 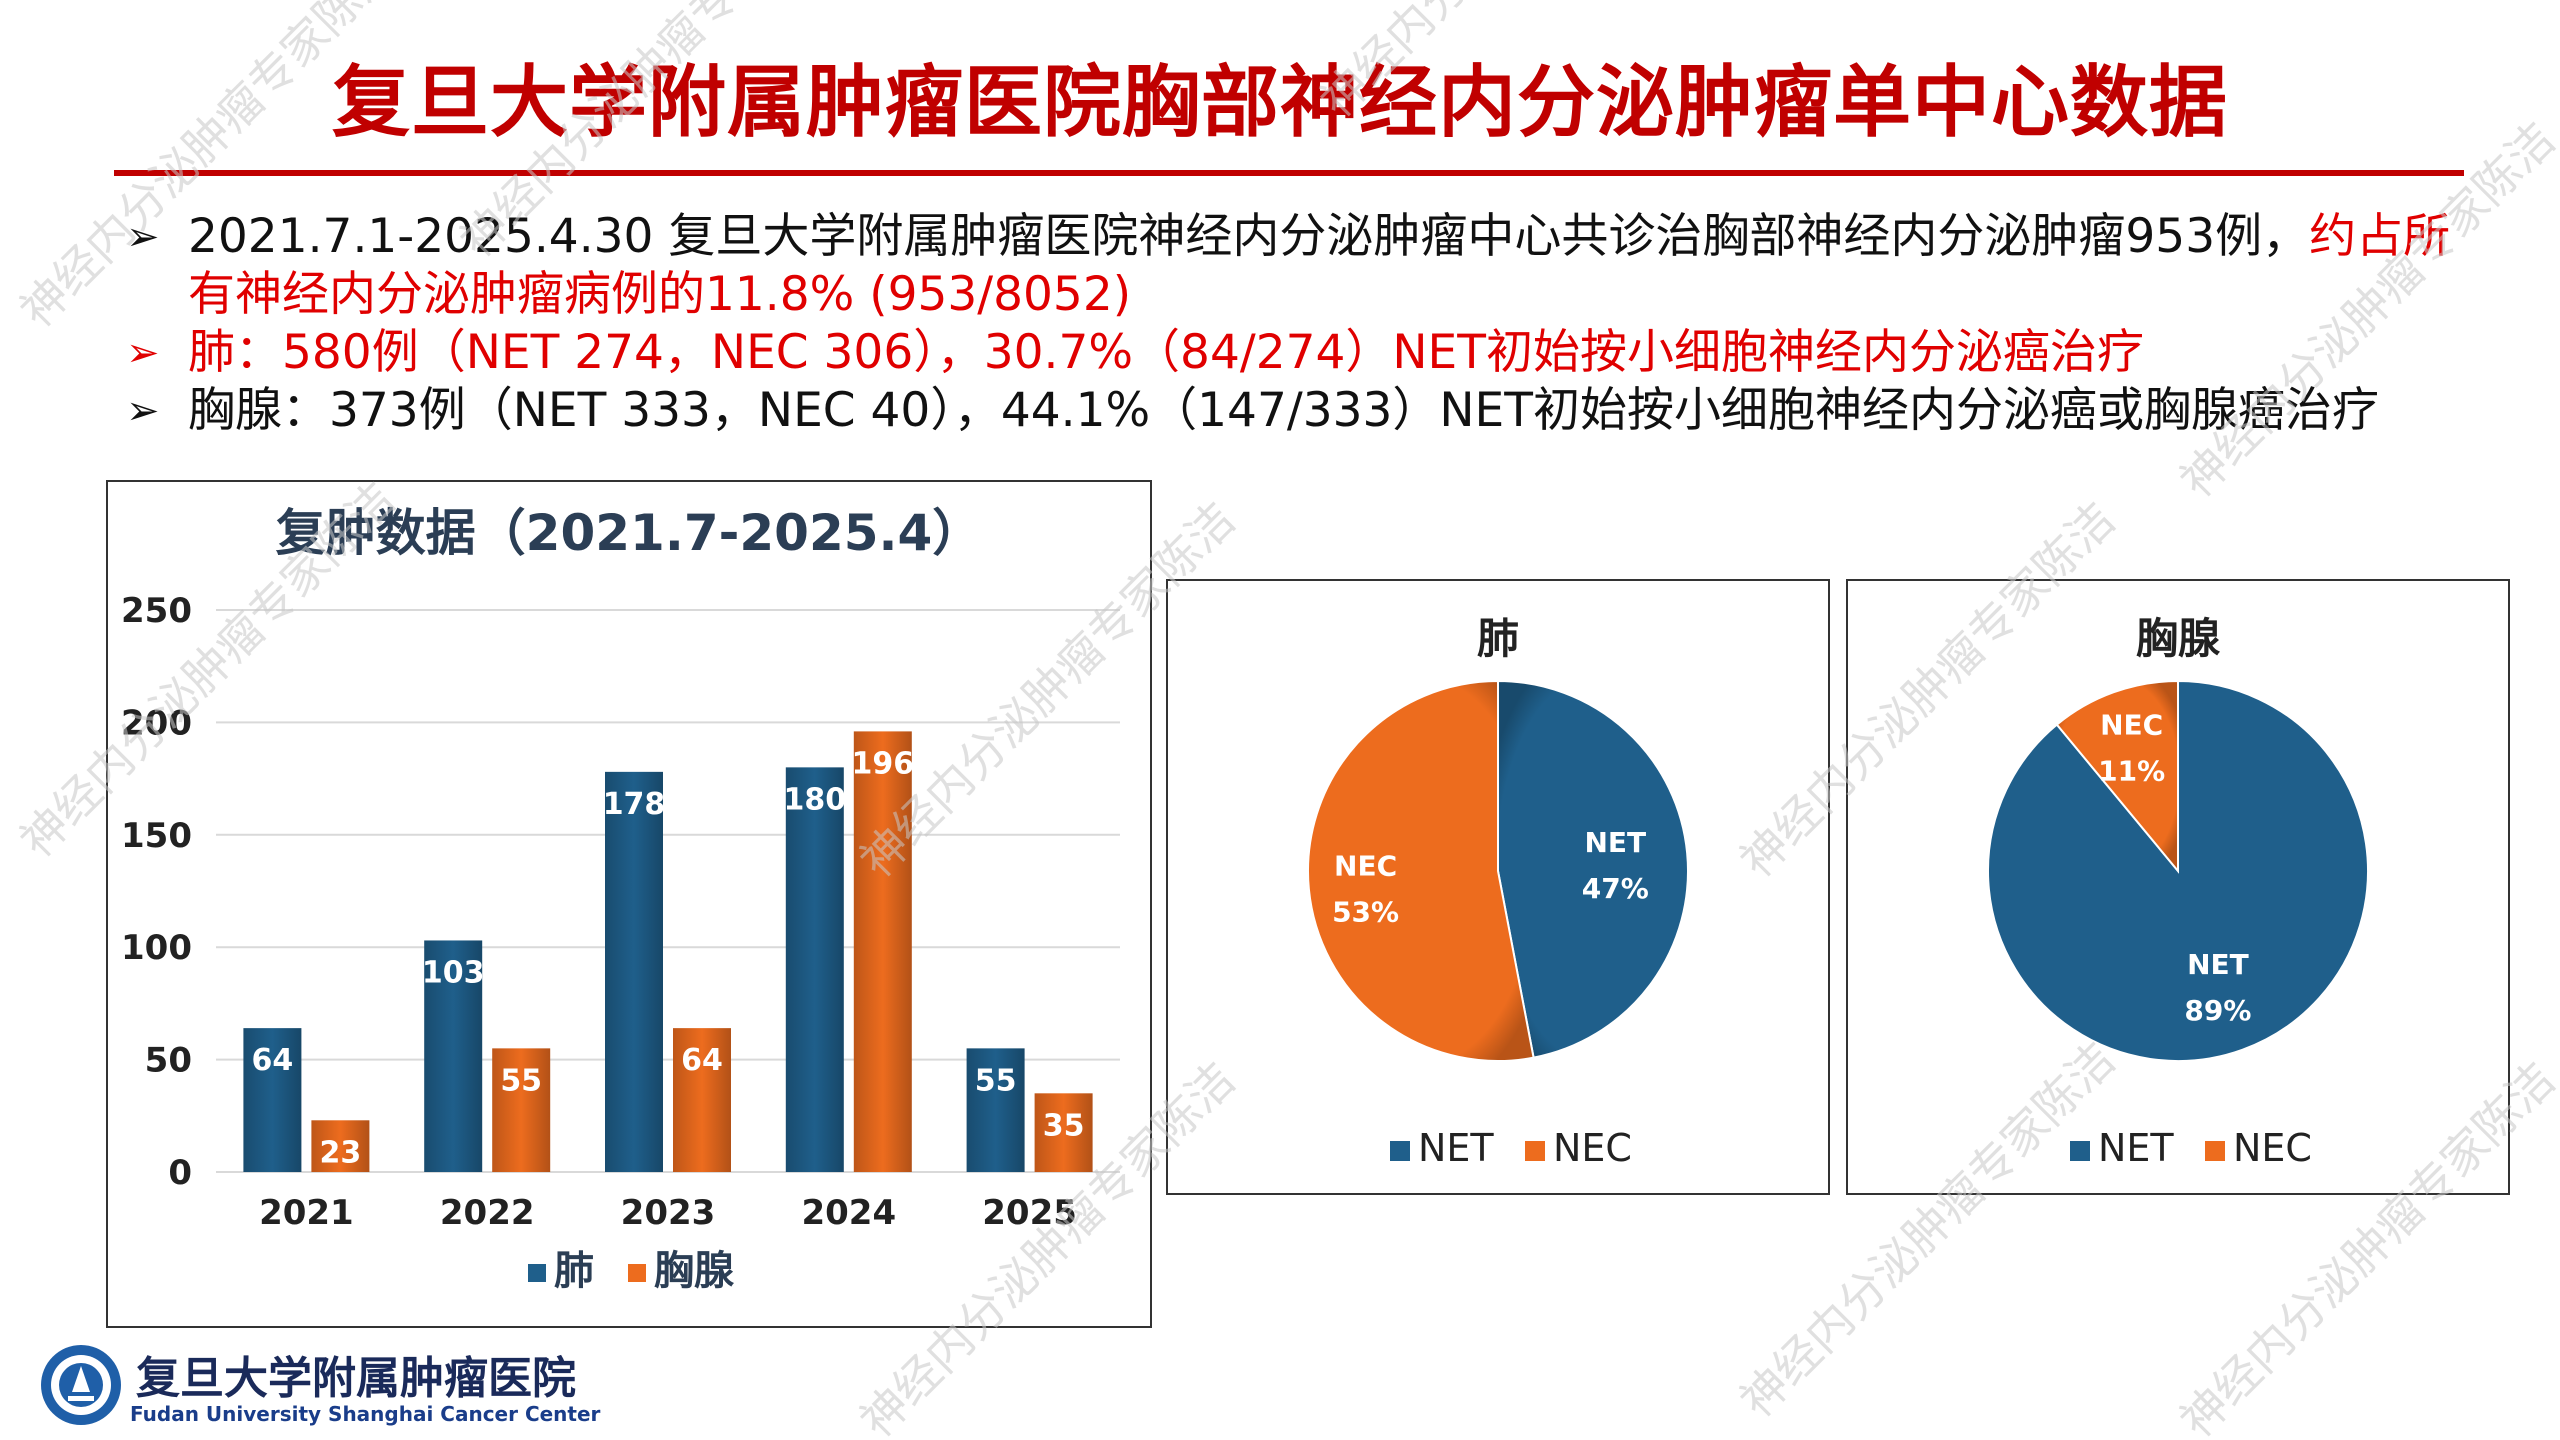 I want to click on bar-肺-2023, so click(x=634, y=971).